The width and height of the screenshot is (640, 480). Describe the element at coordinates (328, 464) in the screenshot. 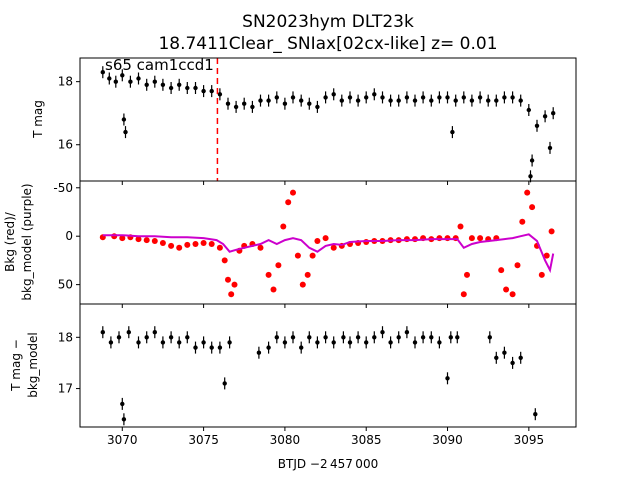

I see `x-axis-label: BTJD −2 457 000` at that location.